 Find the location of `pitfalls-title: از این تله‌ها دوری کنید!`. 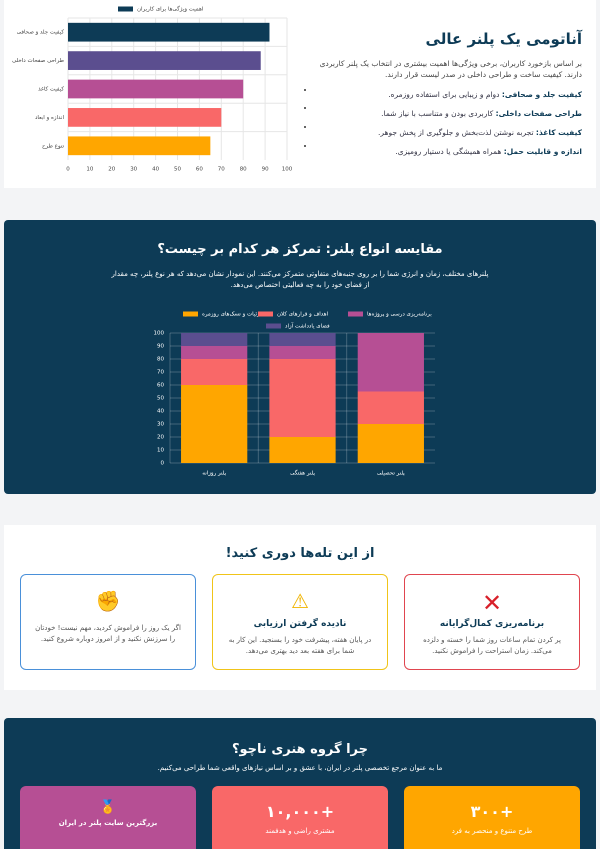

pitfalls-title: از این تله‌ها دوری کنید! is located at coordinates (300, 553).